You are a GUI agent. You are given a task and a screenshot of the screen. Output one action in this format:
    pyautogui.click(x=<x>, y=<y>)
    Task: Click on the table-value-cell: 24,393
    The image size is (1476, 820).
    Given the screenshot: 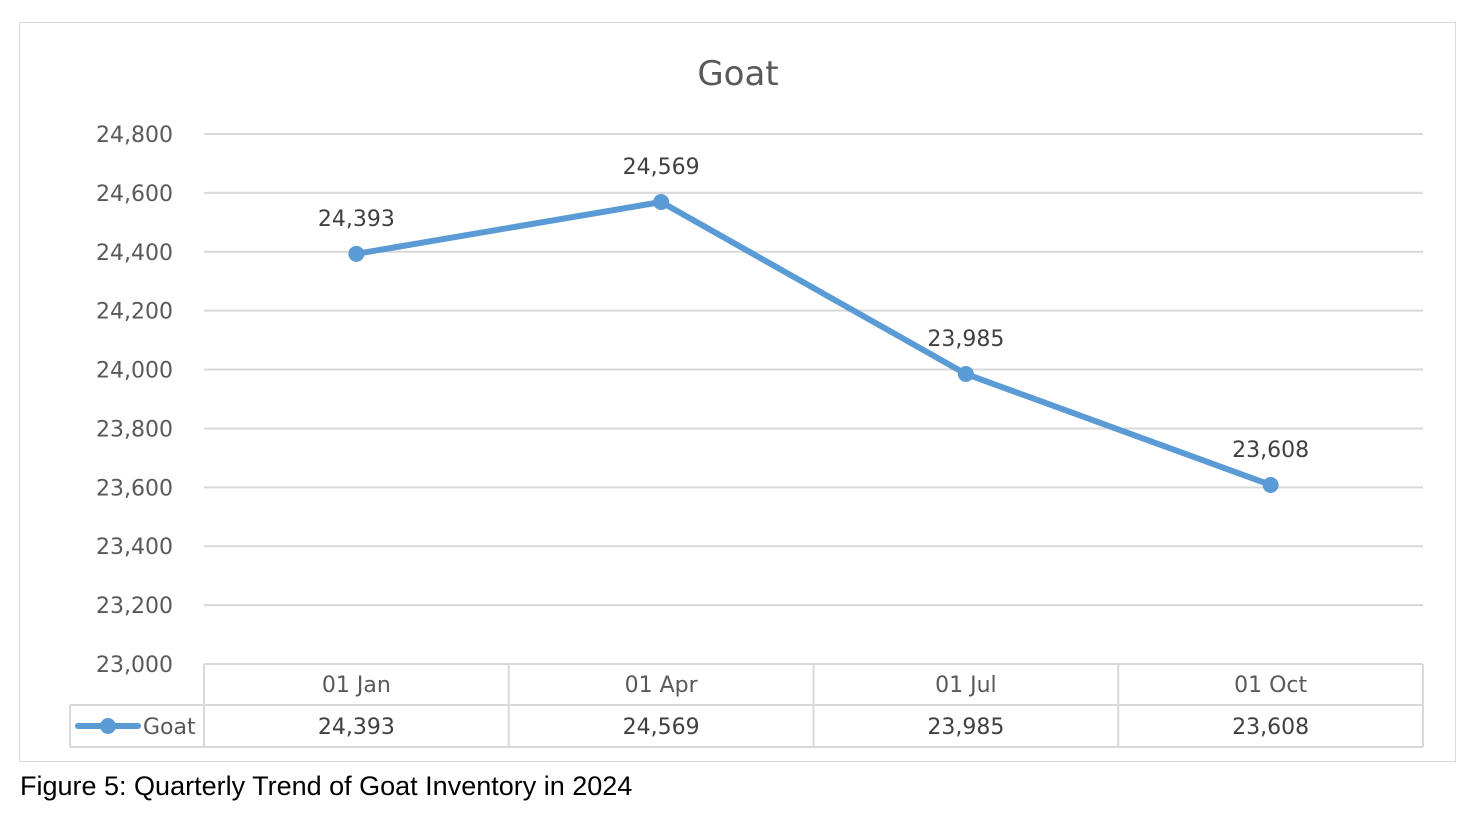 What is the action you would take?
    pyautogui.click(x=356, y=727)
    